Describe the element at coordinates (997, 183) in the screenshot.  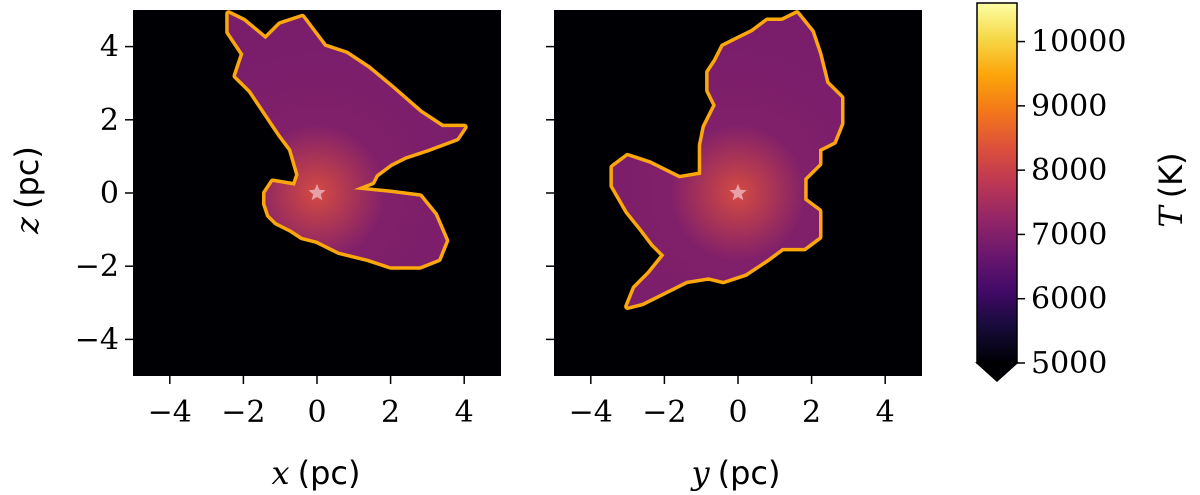
I see `colorbar-bar` at that location.